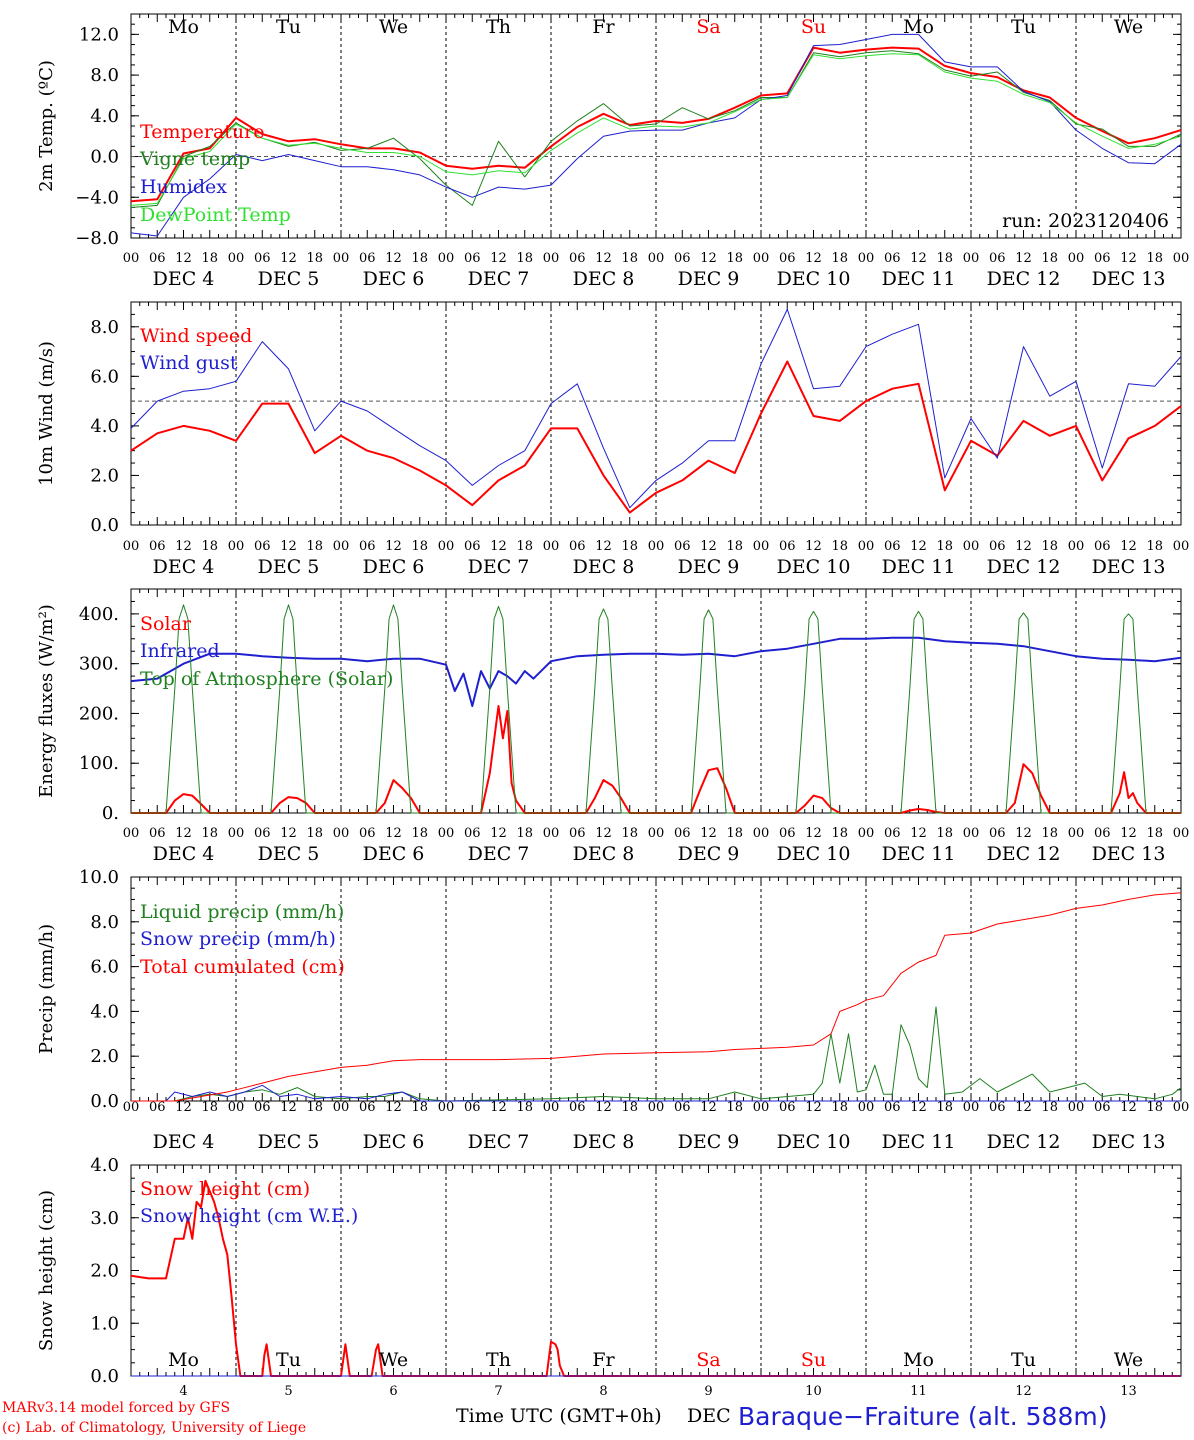  I want to click on panel-precip, so click(656, 989).